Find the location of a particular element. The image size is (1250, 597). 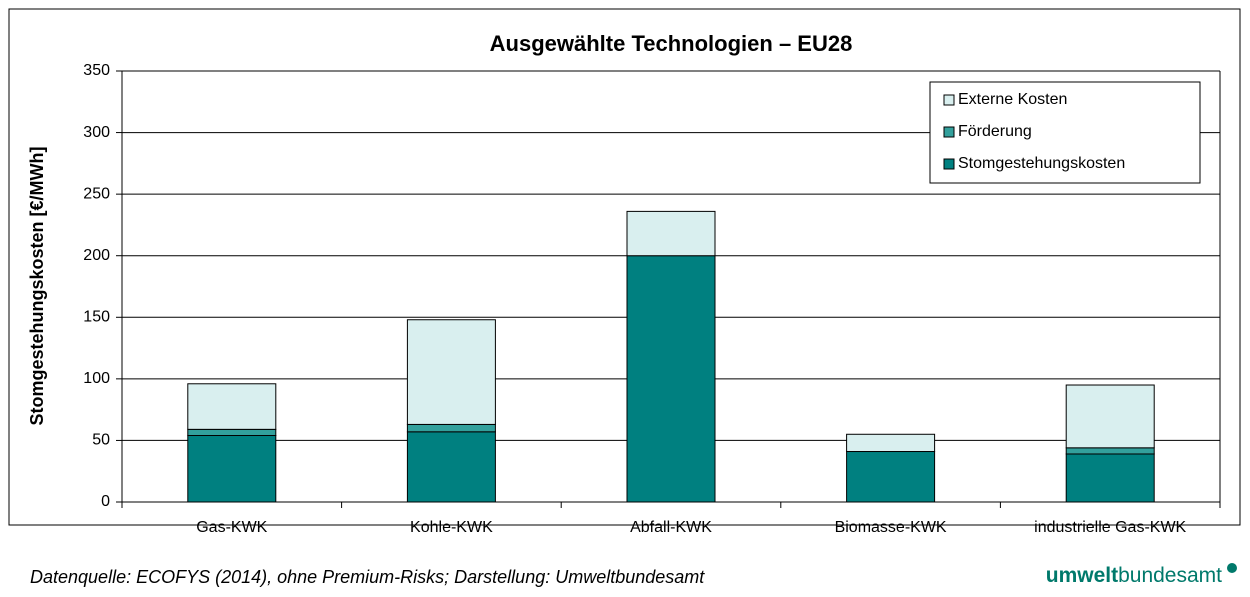

logo-bold: umwelt is located at coordinates (1082, 575).